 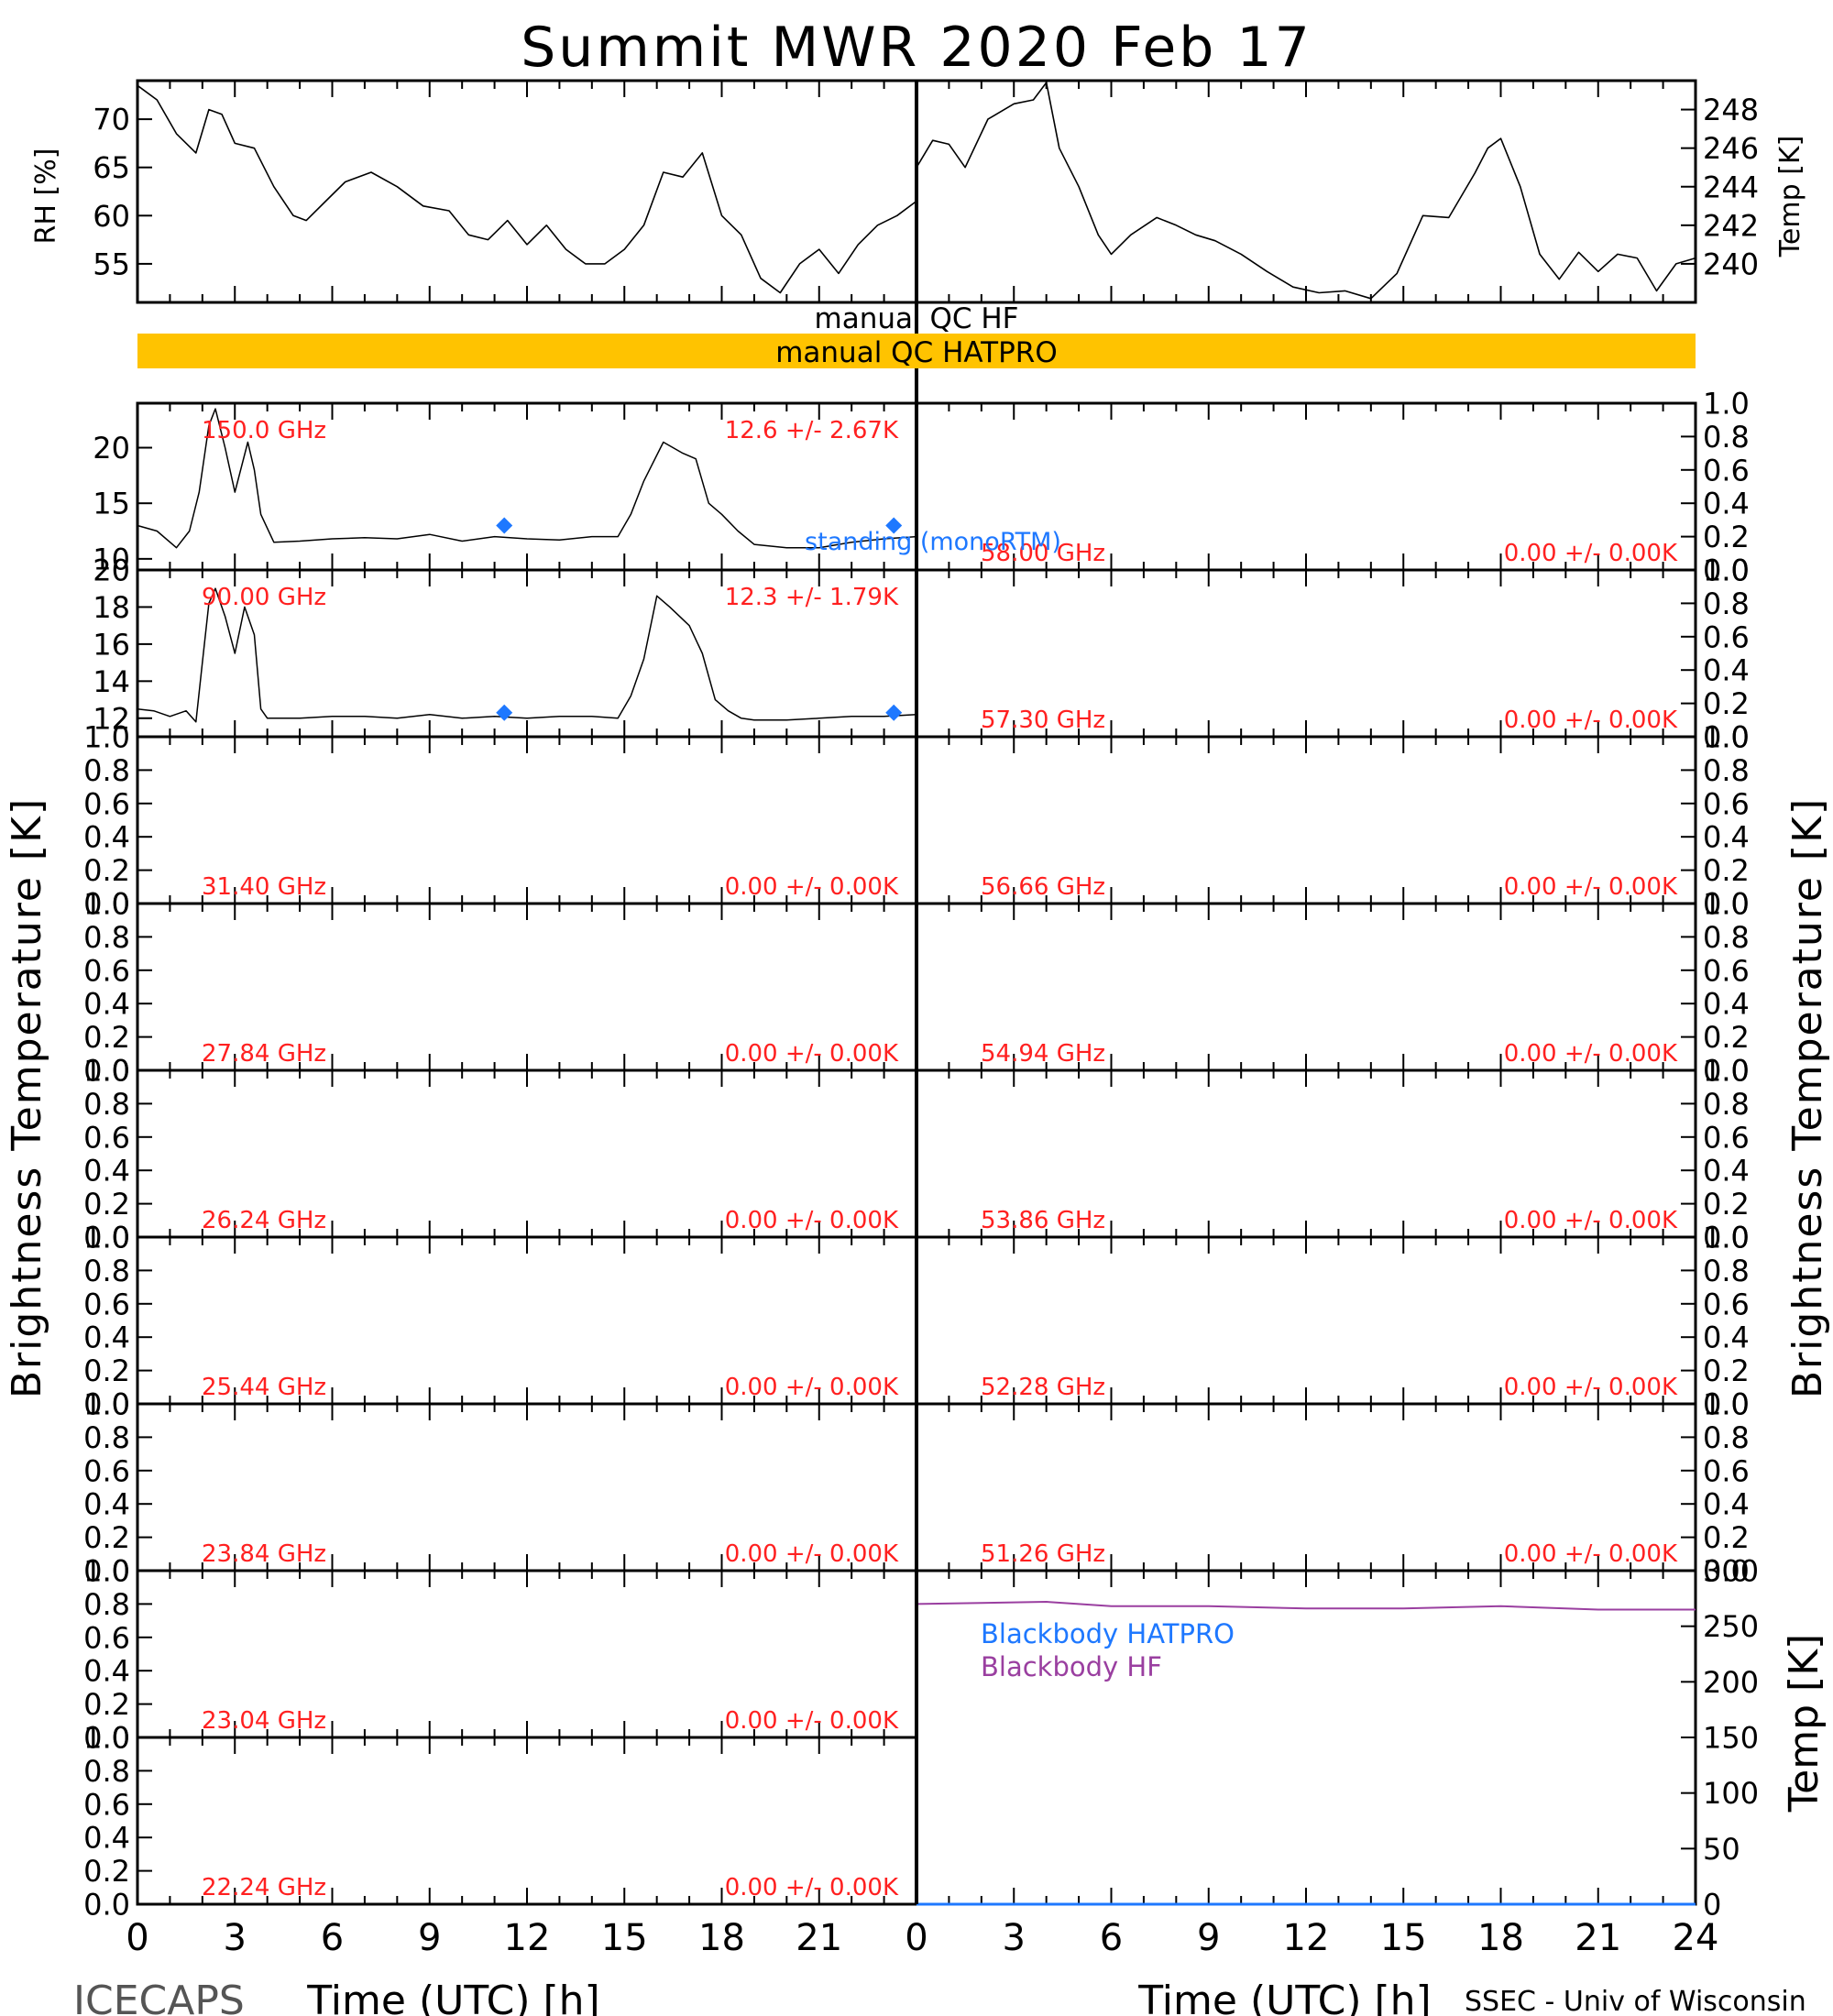 I want to click on legend-standing-monortm: standing (monoRTM), so click(x=933, y=542).